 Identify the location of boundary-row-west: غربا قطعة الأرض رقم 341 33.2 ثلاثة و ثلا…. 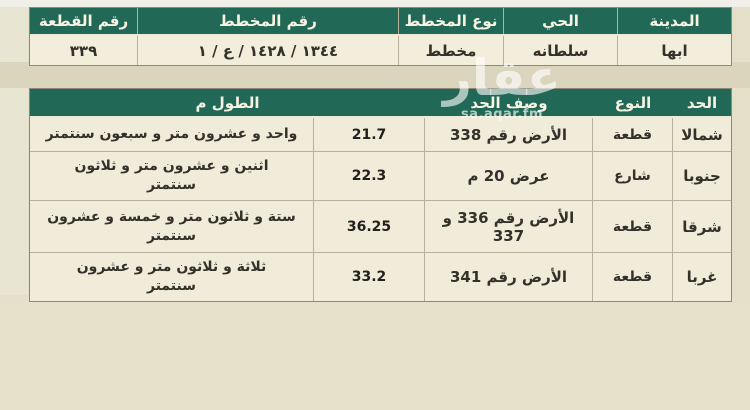
(380, 276).